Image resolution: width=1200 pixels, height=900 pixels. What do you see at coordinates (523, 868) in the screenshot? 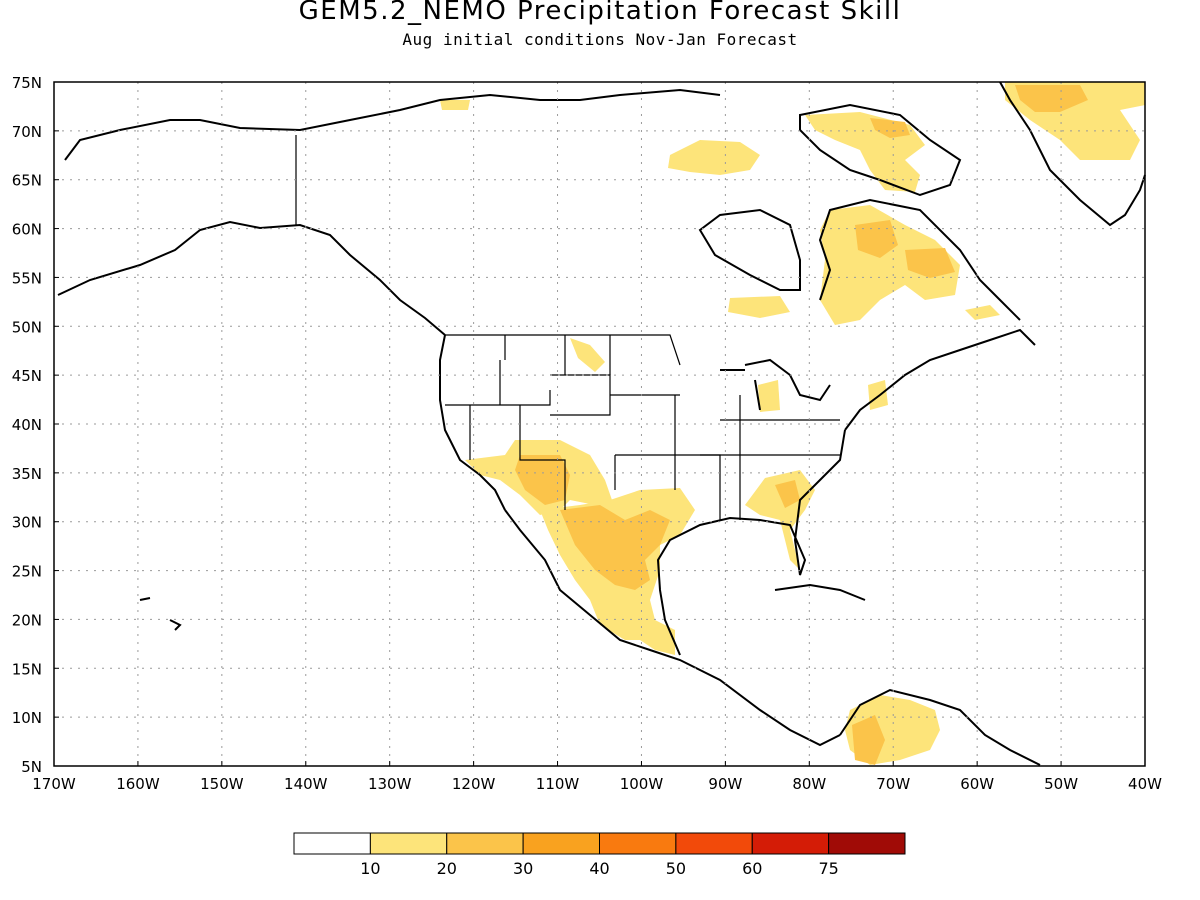
I see `colorbar-label: 30` at bounding box center [523, 868].